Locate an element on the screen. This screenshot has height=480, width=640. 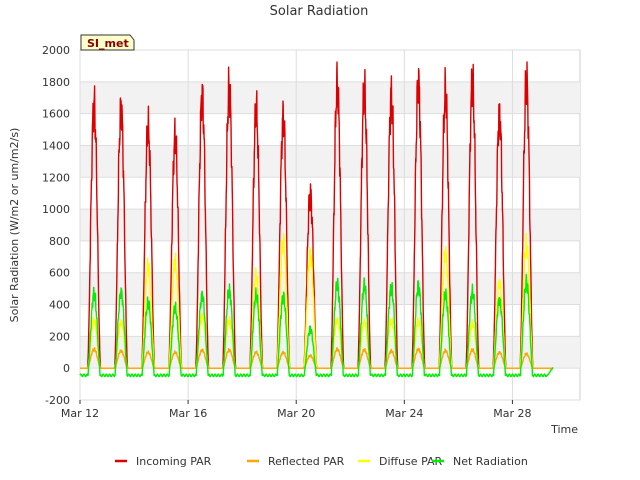
x-tick-label: Mar 16 is located at coordinates (188, 413).